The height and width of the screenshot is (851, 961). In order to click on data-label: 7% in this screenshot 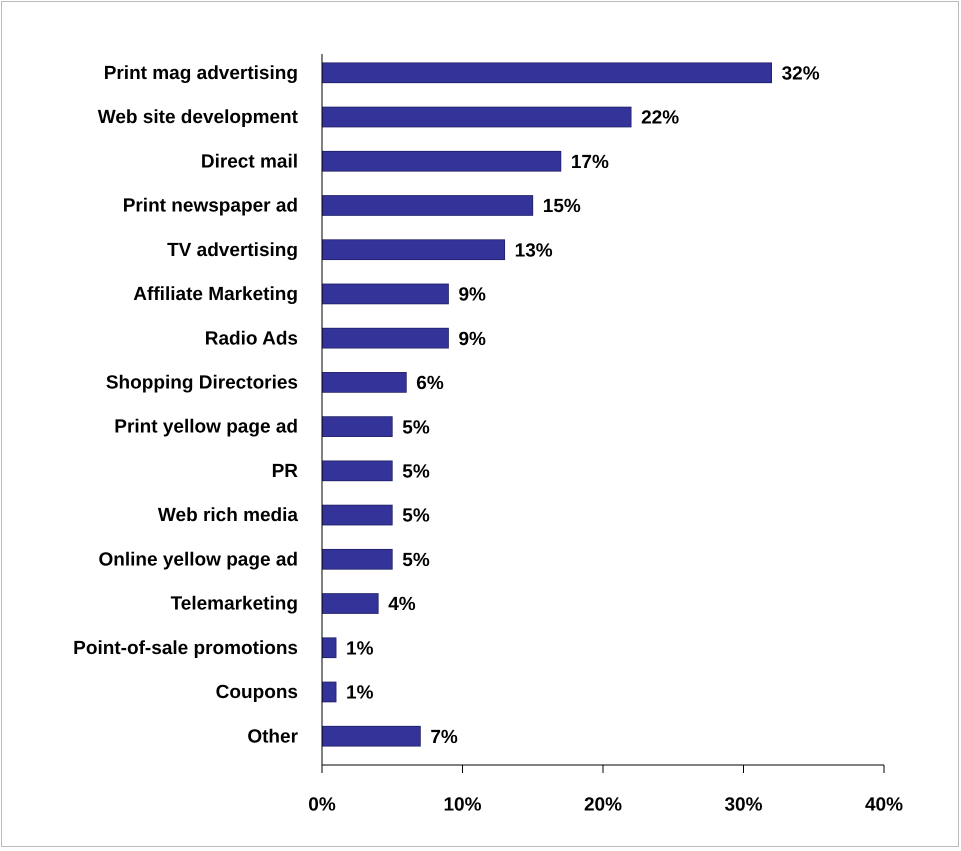, I will do `click(444, 737)`.